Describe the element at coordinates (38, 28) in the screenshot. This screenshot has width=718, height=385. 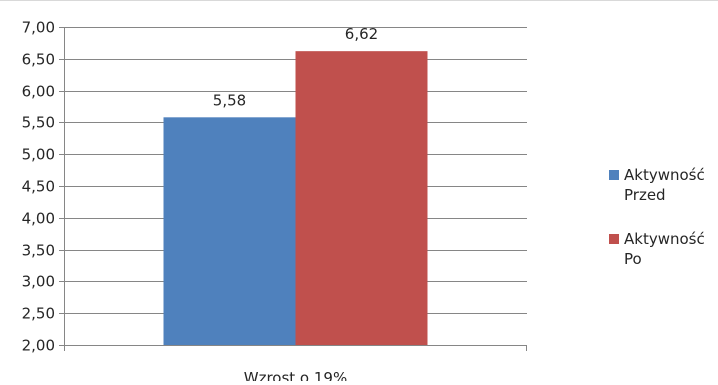
I see `y-tick-label: 7,00` at that location.